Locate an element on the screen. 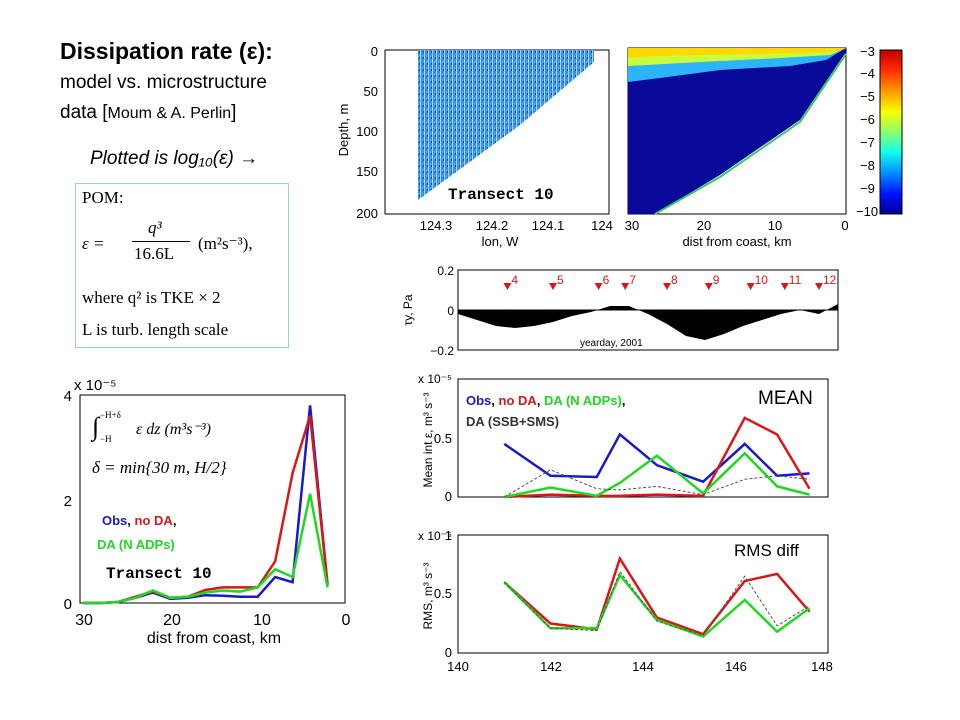 The height and width of the screenshot is (720, 960). depth-tick: 200 is located at coordinates (367, 213).